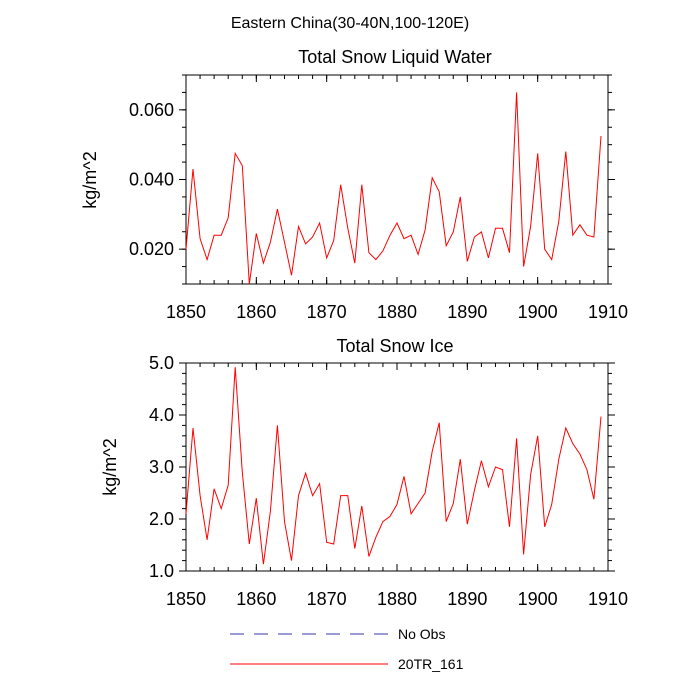  I want to click on y-tick-label: 5.0, so click(161, 363).